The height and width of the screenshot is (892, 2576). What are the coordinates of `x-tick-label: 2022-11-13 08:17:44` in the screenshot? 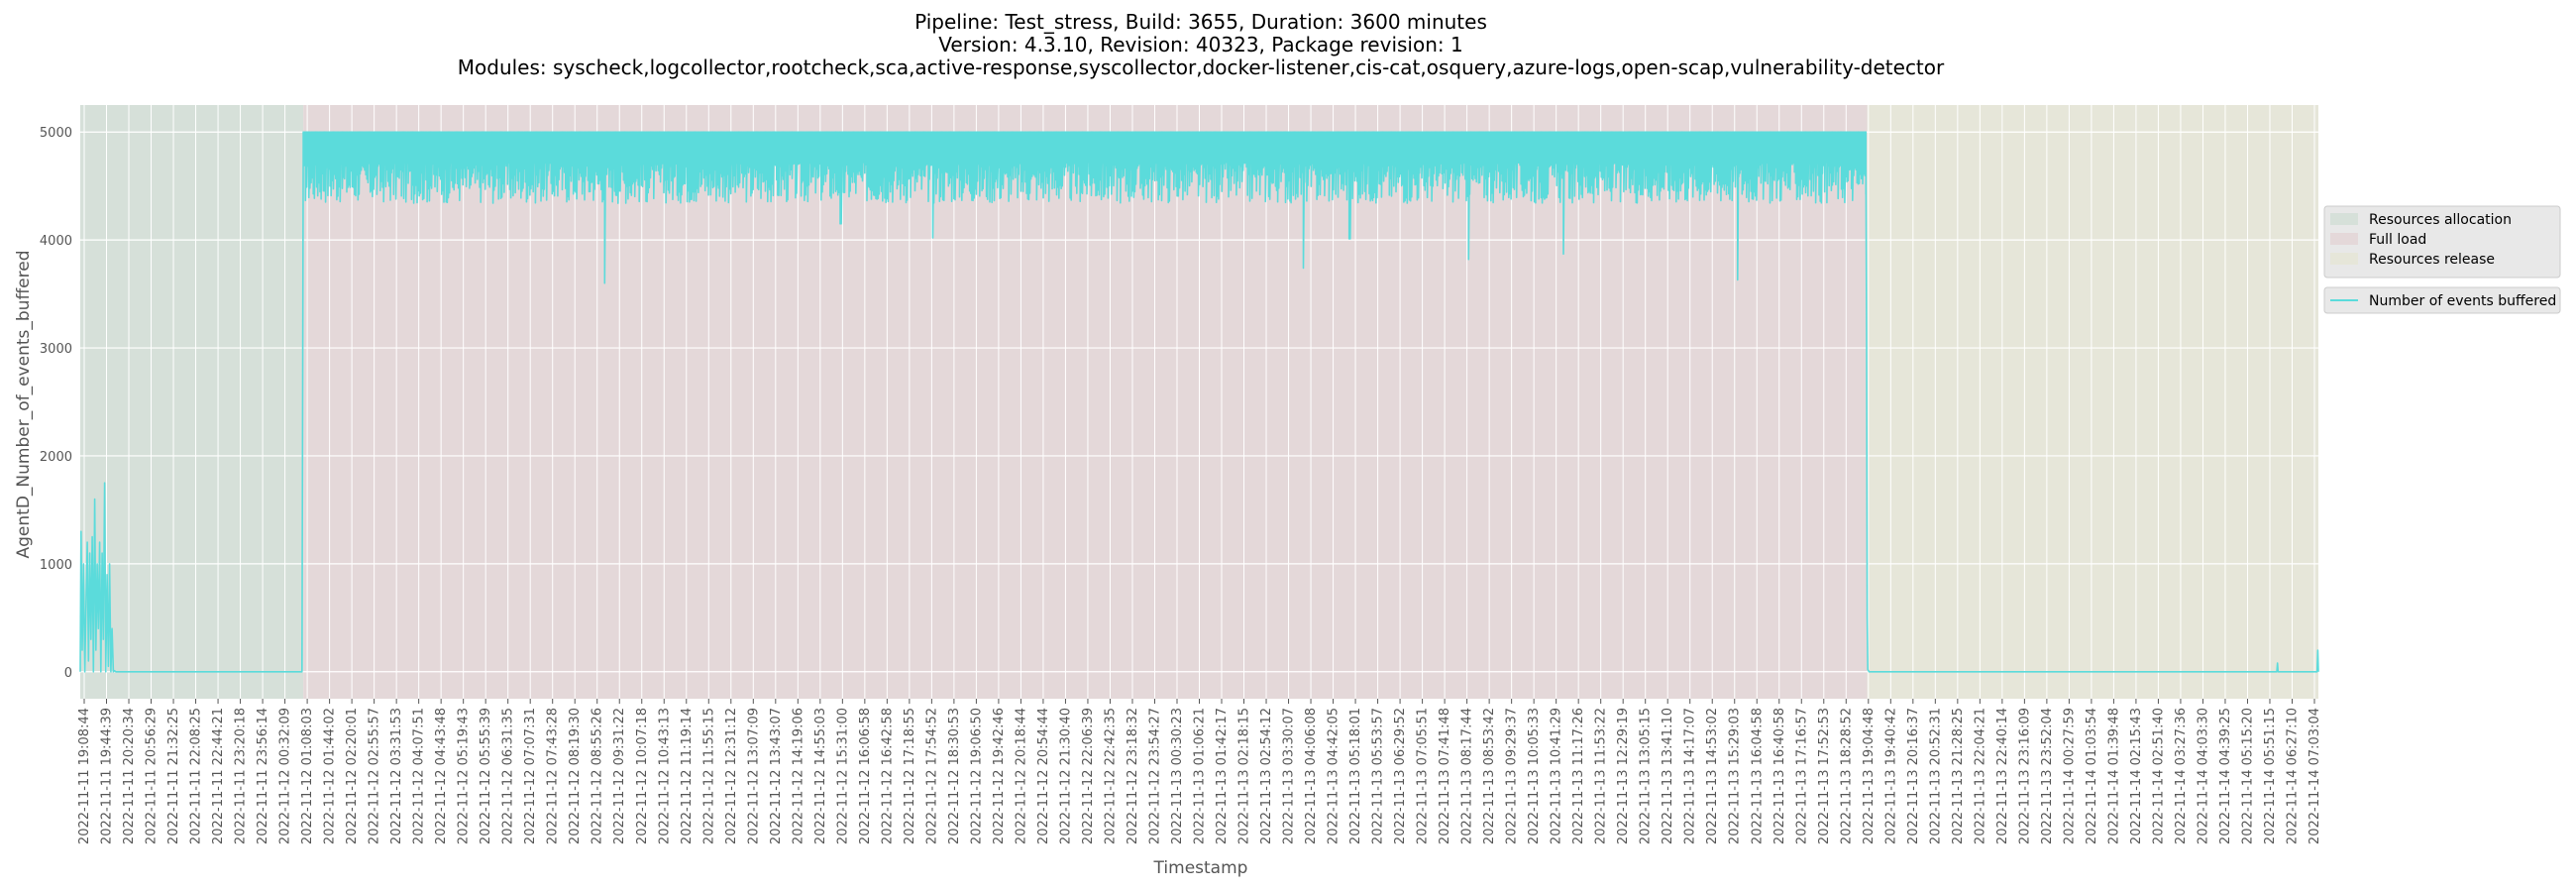 It's located at (1468, 776).